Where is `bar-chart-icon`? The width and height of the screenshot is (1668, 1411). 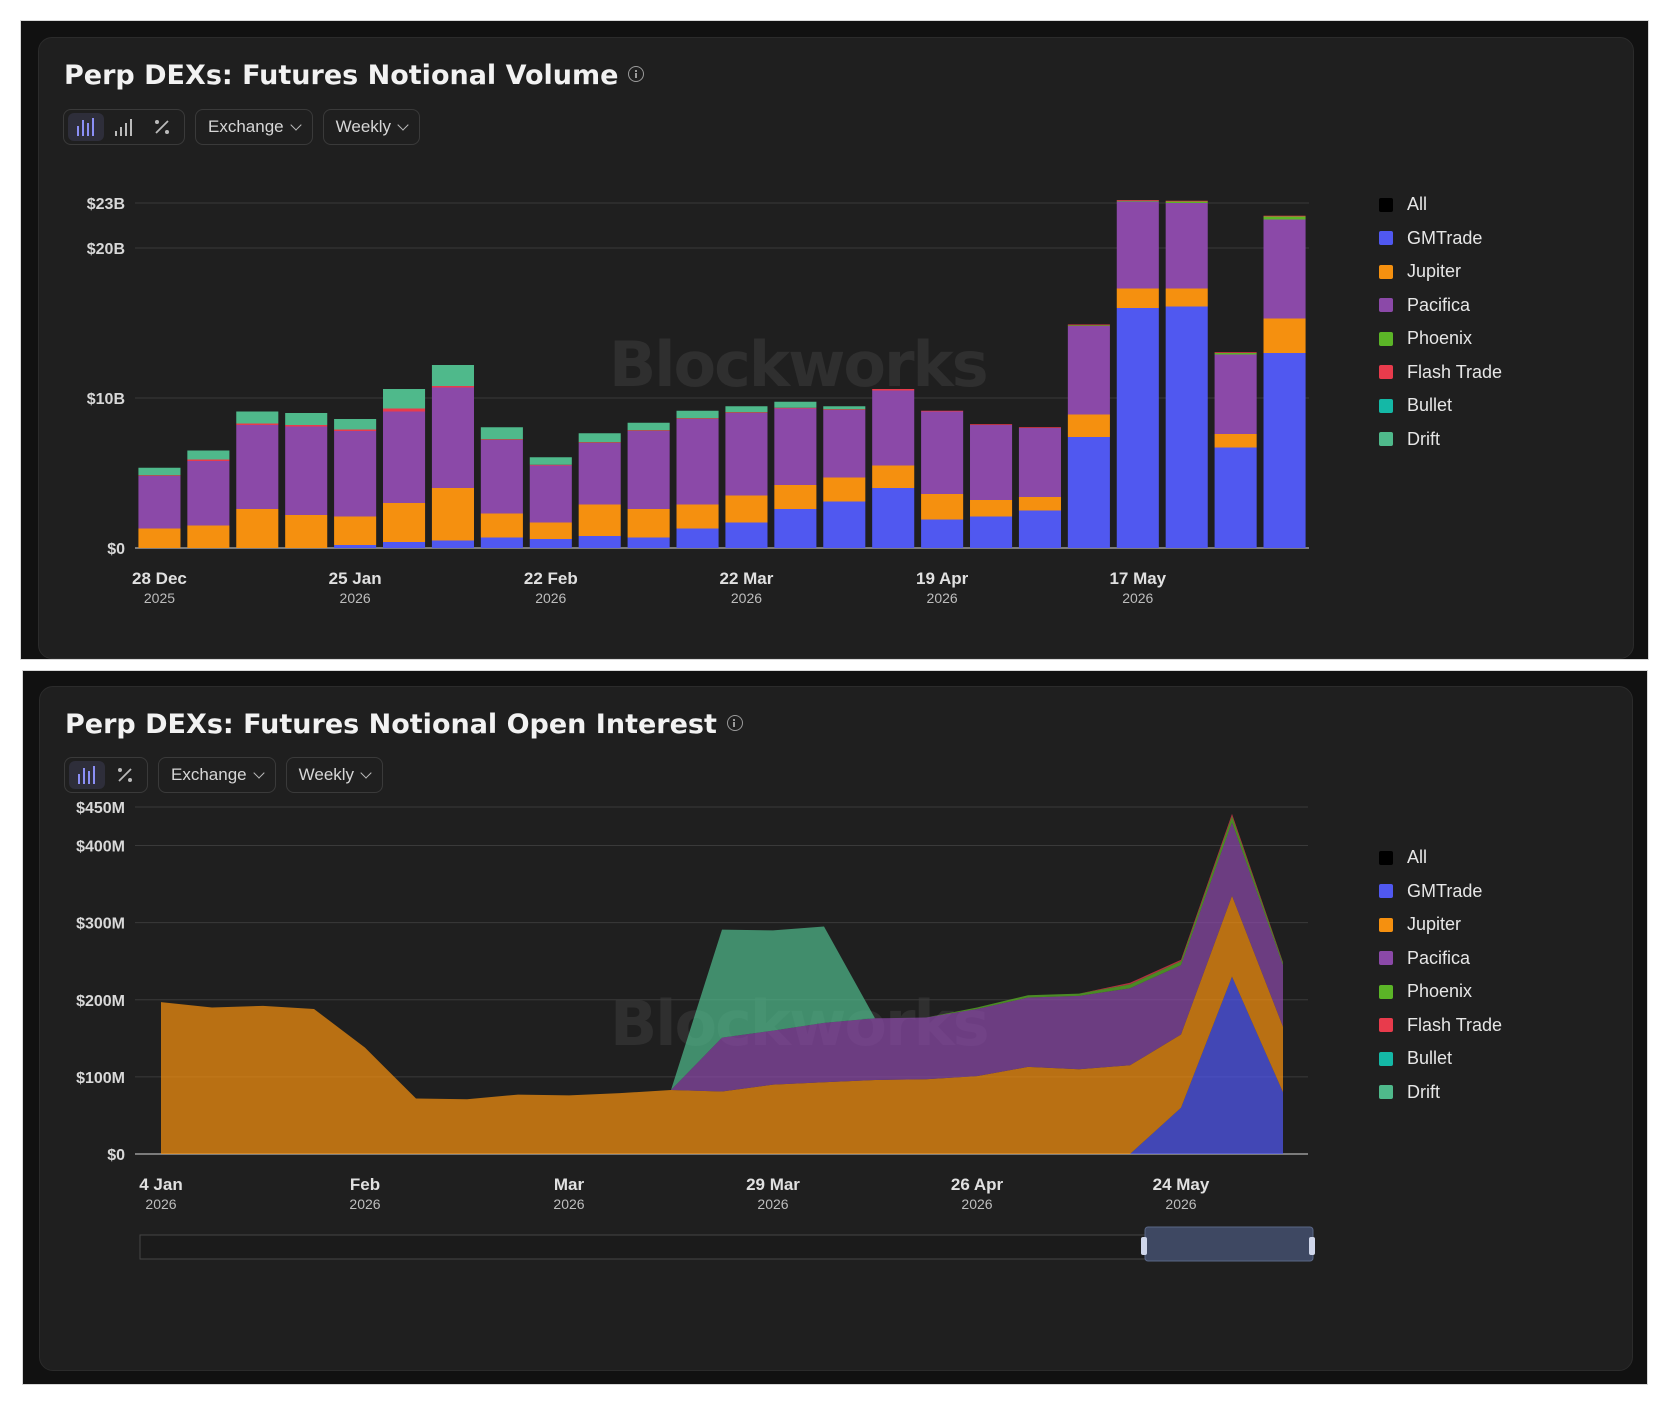
bar-chart-icon is located at coordinates (87, 775).